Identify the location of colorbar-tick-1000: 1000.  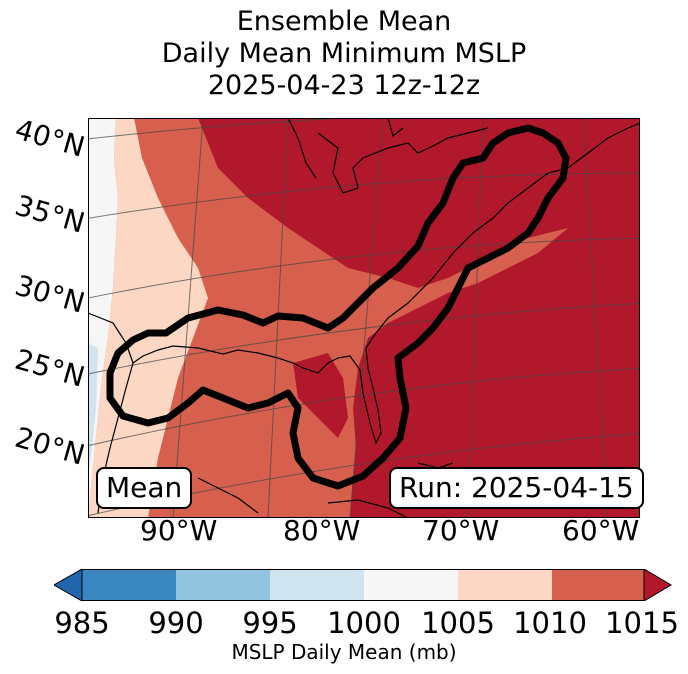
(364, 623).